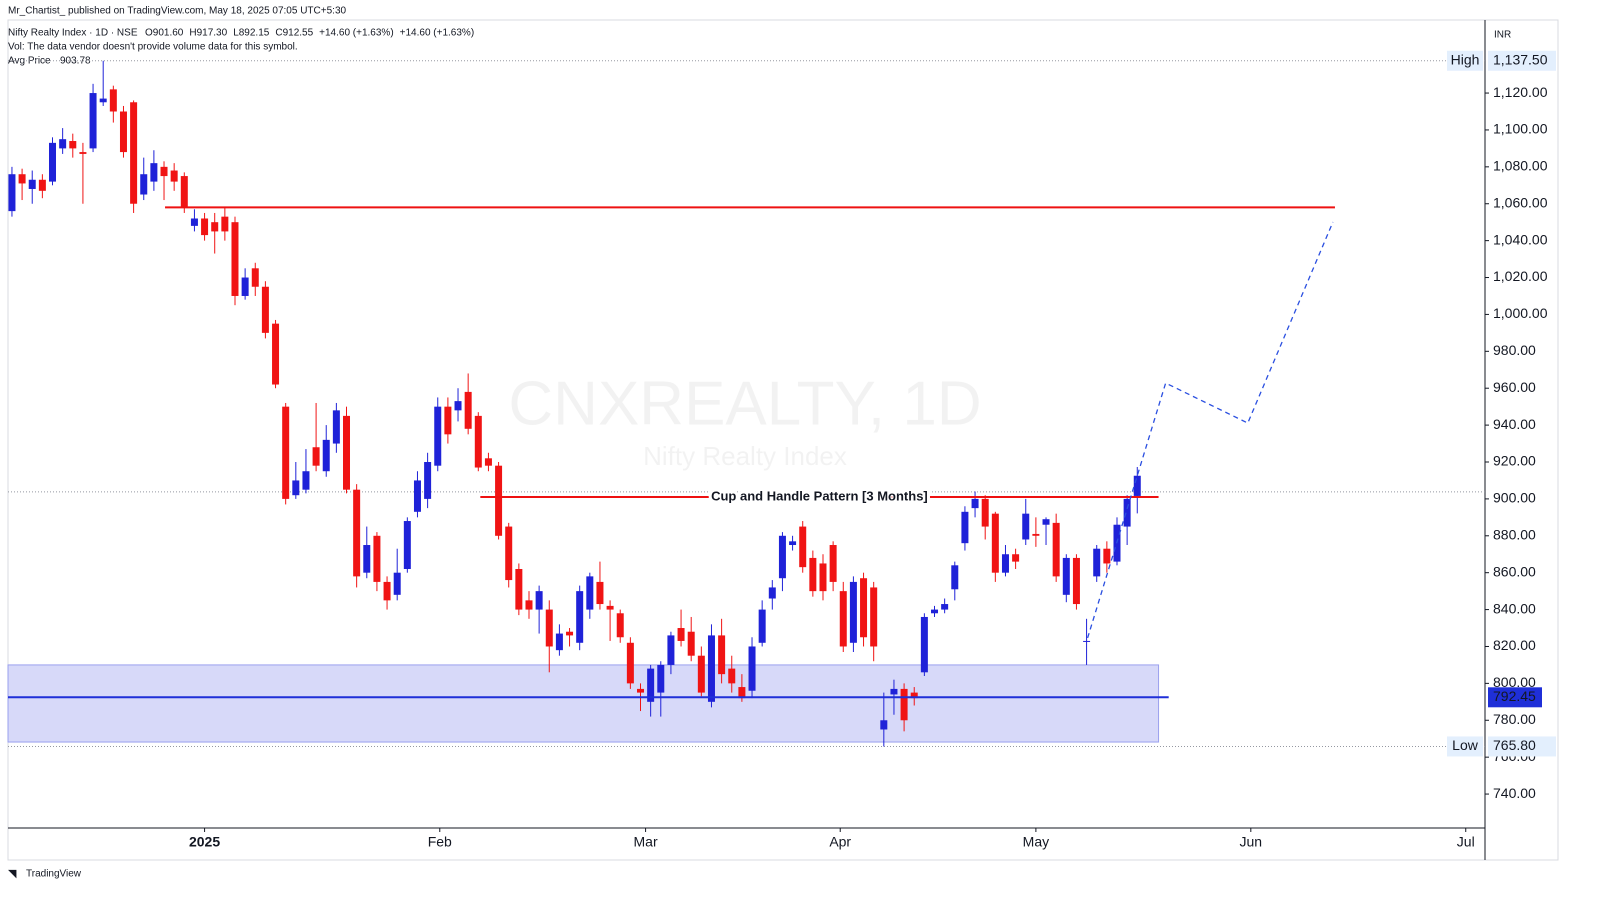 The width and height of the screenshot is (1600, 906). Describe the element at coordinates (1520, 129) in the screenshot. I see `y-tick-label: 1,100.00` at that location.